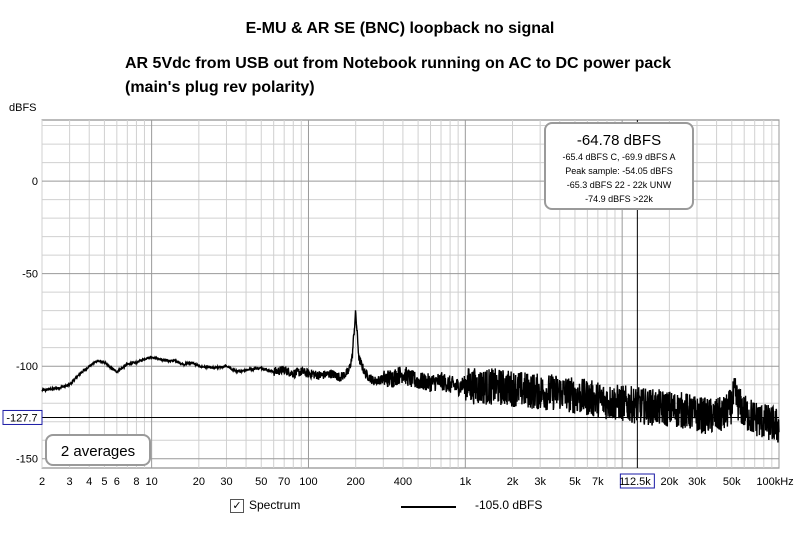 The width and height of the screenshot is (800, 541). Describe the element at coordinates (619, 199) in the screenshot. I see `stats-line: -74.9 dBFS >22k` at that location.